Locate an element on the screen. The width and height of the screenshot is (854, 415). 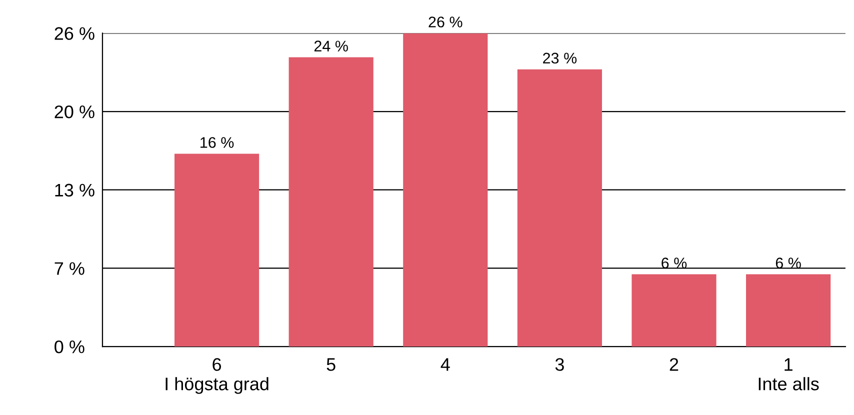
y-tick-label: 0 % is located at coordinates (69, 347).